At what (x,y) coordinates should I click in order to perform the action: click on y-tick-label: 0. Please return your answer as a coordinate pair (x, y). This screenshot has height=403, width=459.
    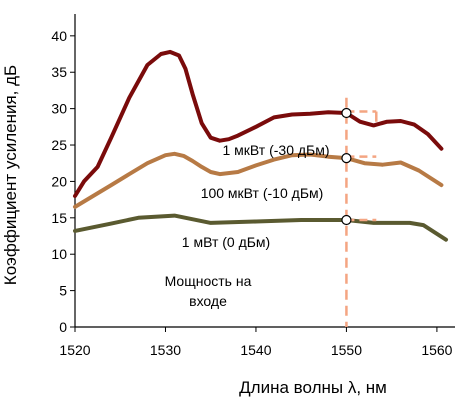
    Looking at the image, I should click on (63, 327).